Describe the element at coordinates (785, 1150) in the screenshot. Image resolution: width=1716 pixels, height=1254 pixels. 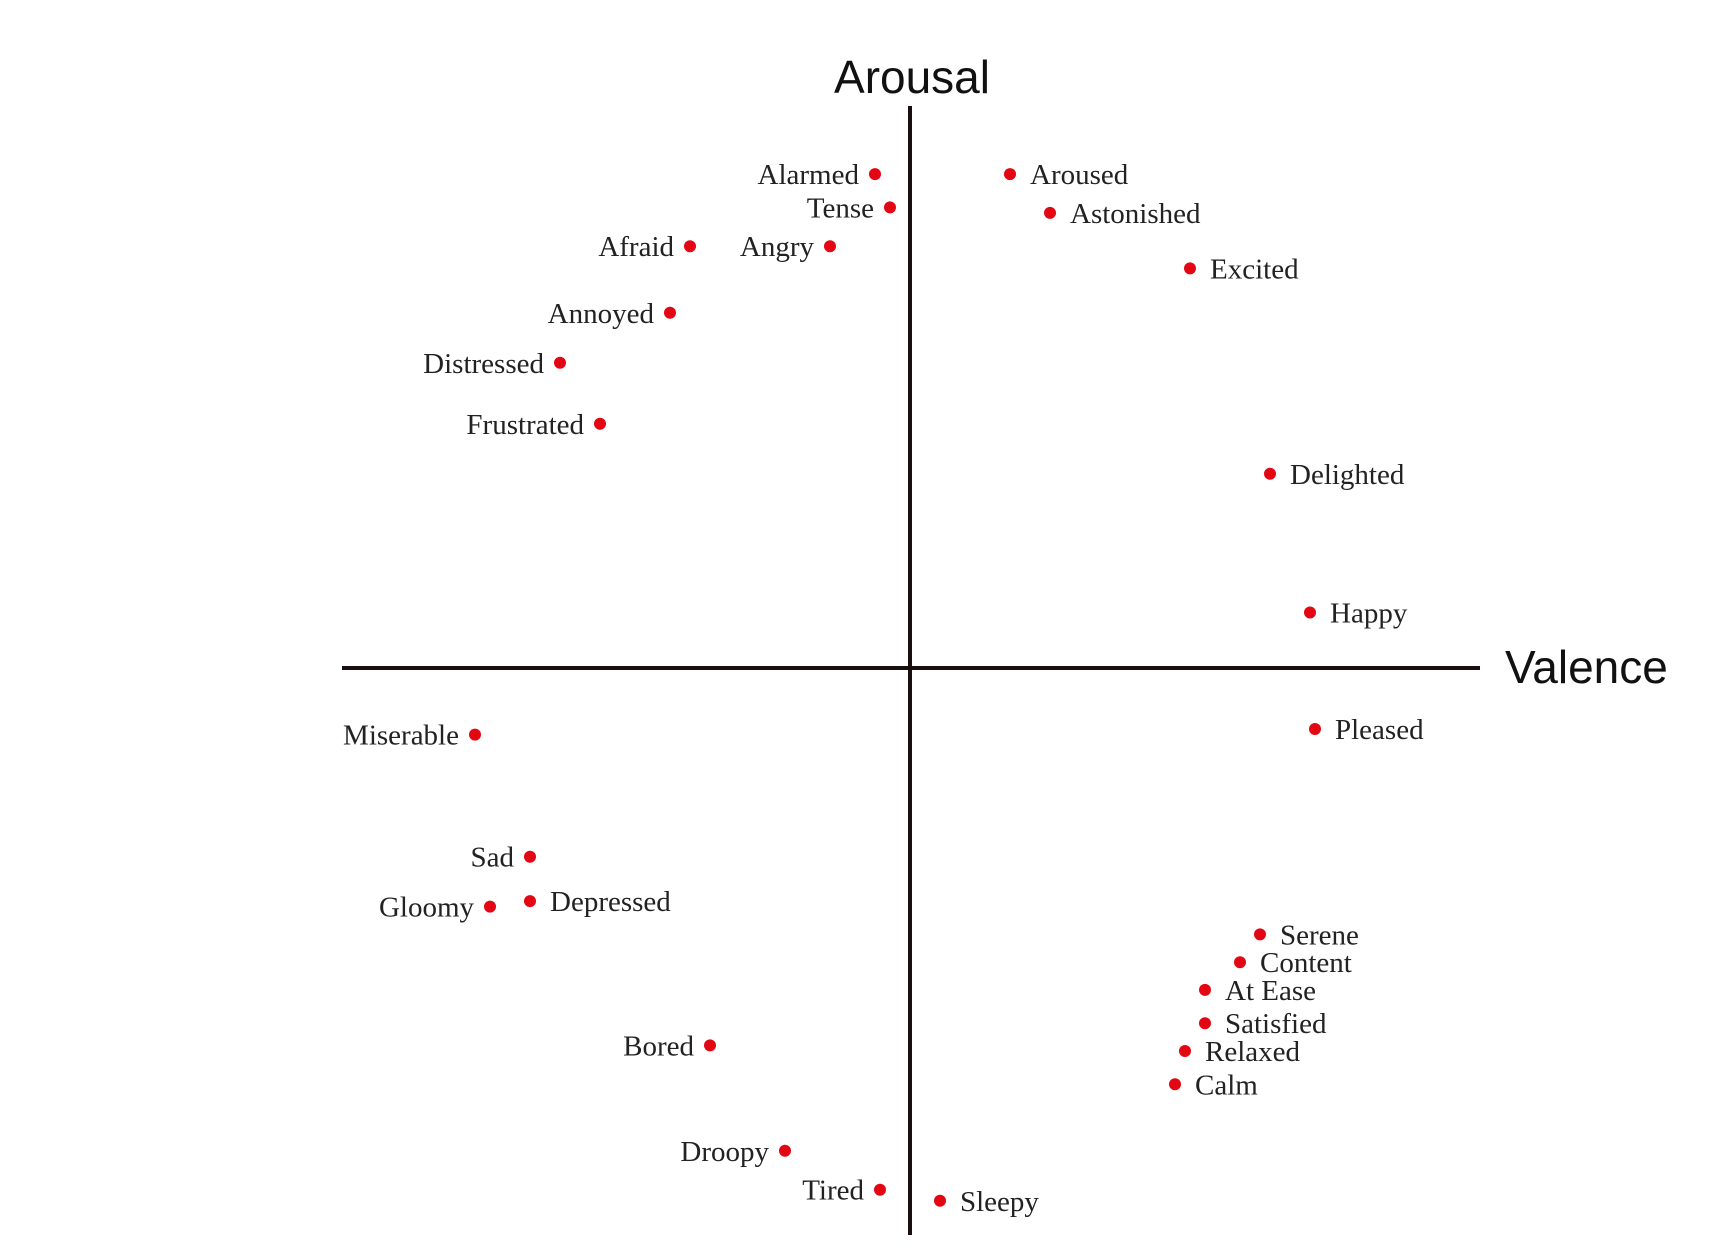
I see `point-droopy` at that location.